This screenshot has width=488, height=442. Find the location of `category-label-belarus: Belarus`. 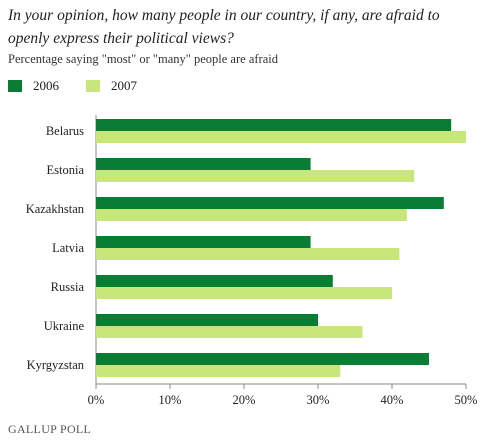

category-label-belarus: Belarus is located at coordinates (65, 131).